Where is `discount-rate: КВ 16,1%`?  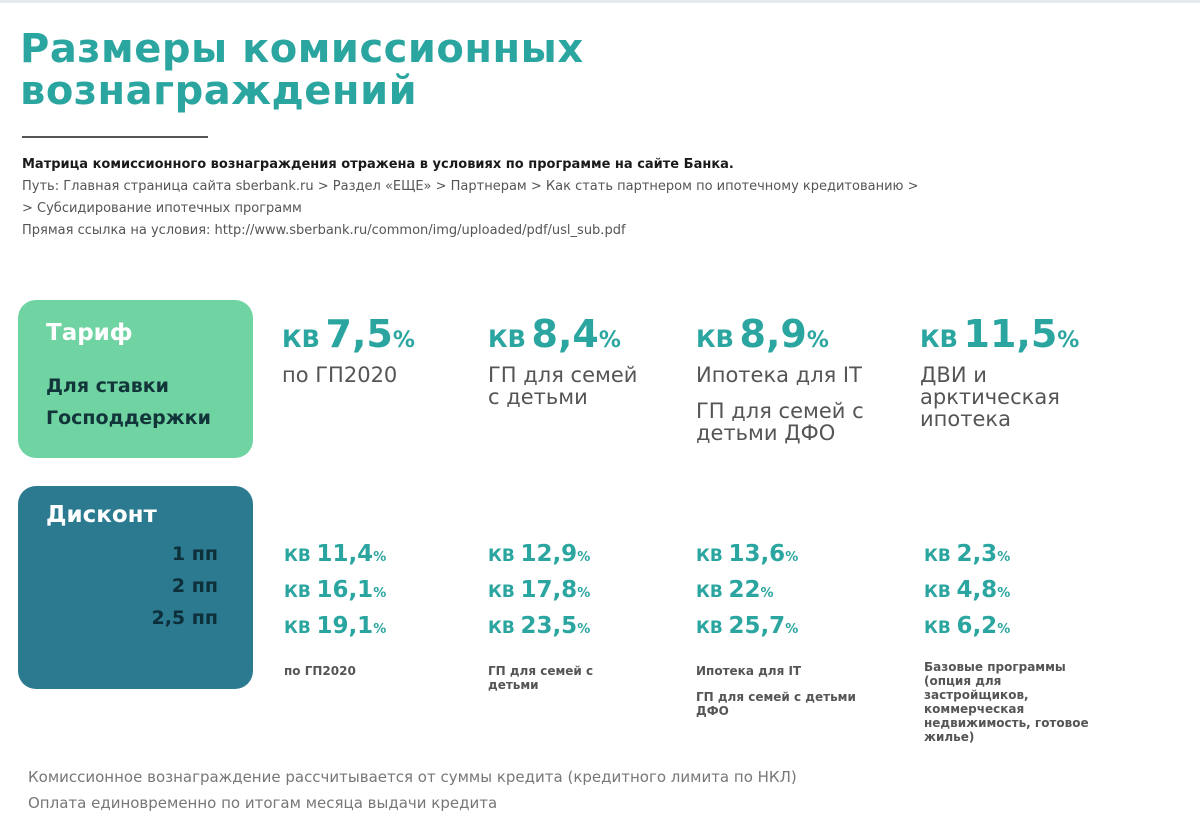 discount-rate: КВ 16,1% is located at coordinates (335, 592).